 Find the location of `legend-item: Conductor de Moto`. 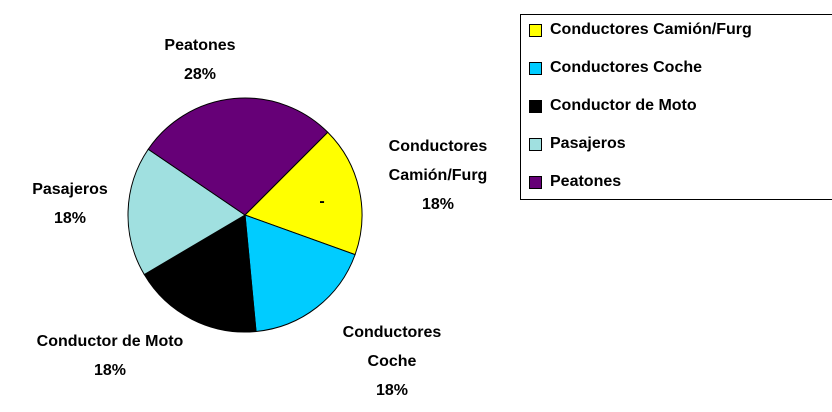

legend-item: Conductor de Moto is located at coordinates (613, 106).